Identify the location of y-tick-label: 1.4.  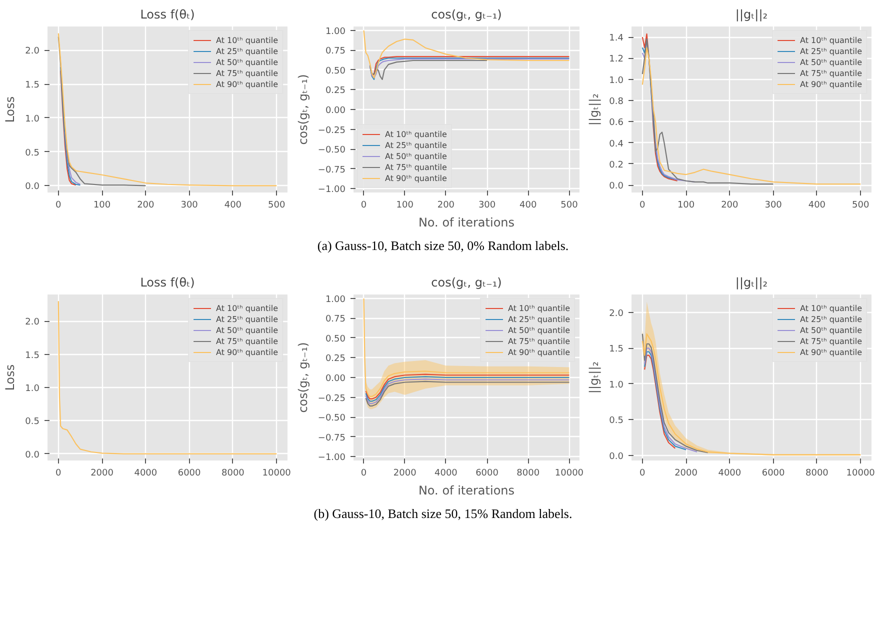
(616, 39).